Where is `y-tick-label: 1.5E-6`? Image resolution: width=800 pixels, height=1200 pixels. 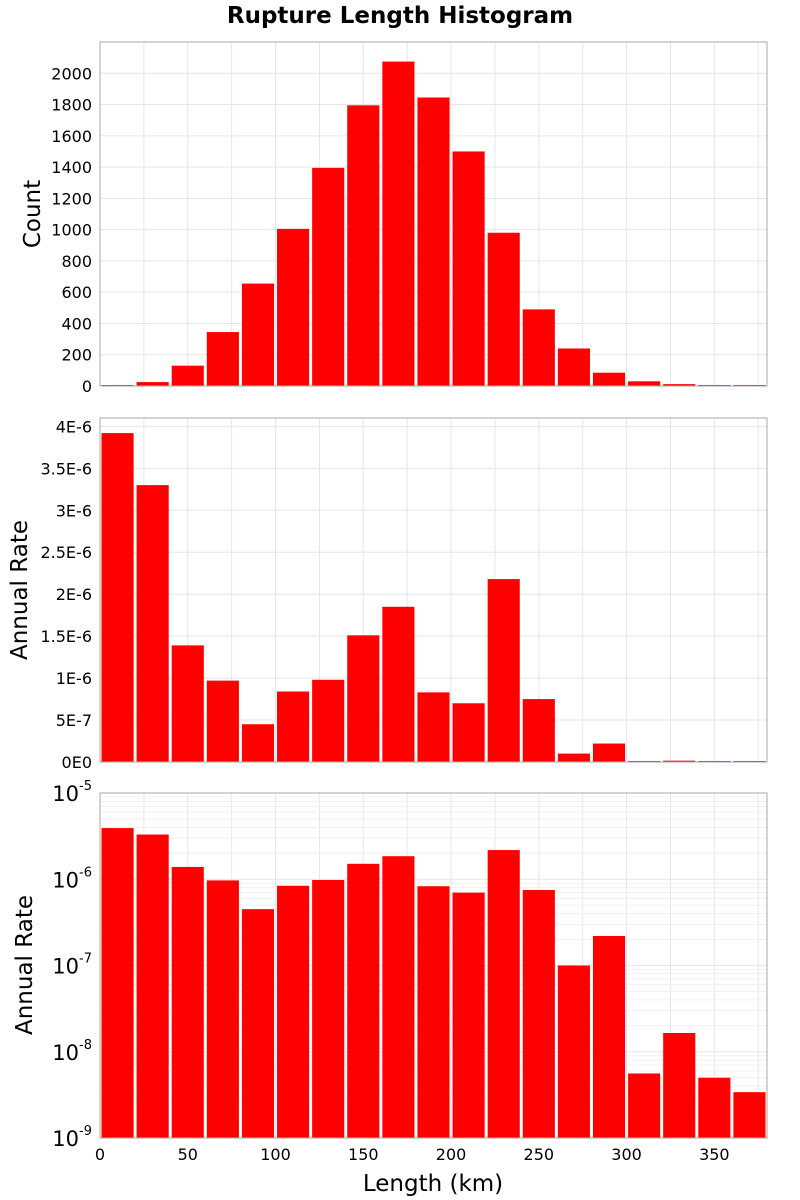 y-tick-label: 1.5E-6 is located at coordinates (66, 636).